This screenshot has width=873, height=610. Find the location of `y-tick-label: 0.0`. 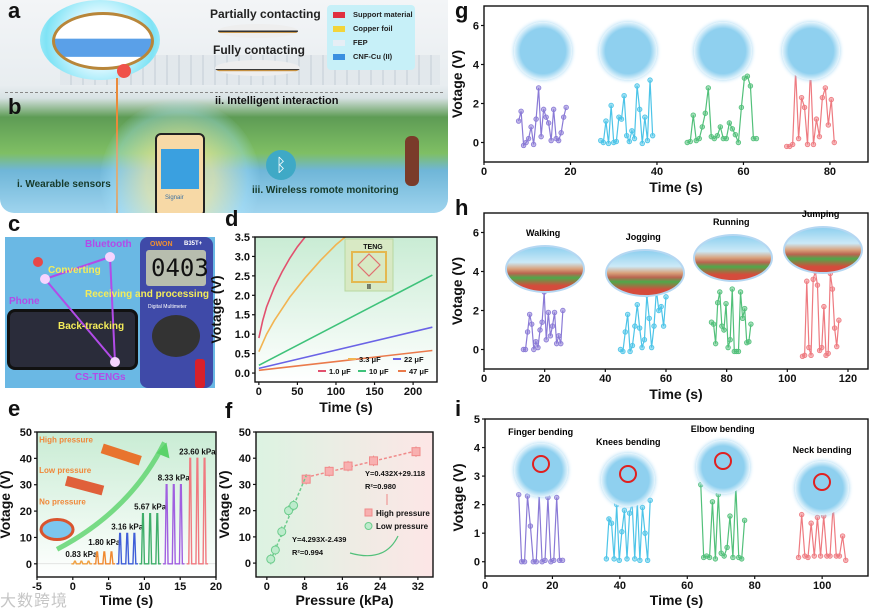

y-tick-label: 0.0 is located at coordinates (242, 374).